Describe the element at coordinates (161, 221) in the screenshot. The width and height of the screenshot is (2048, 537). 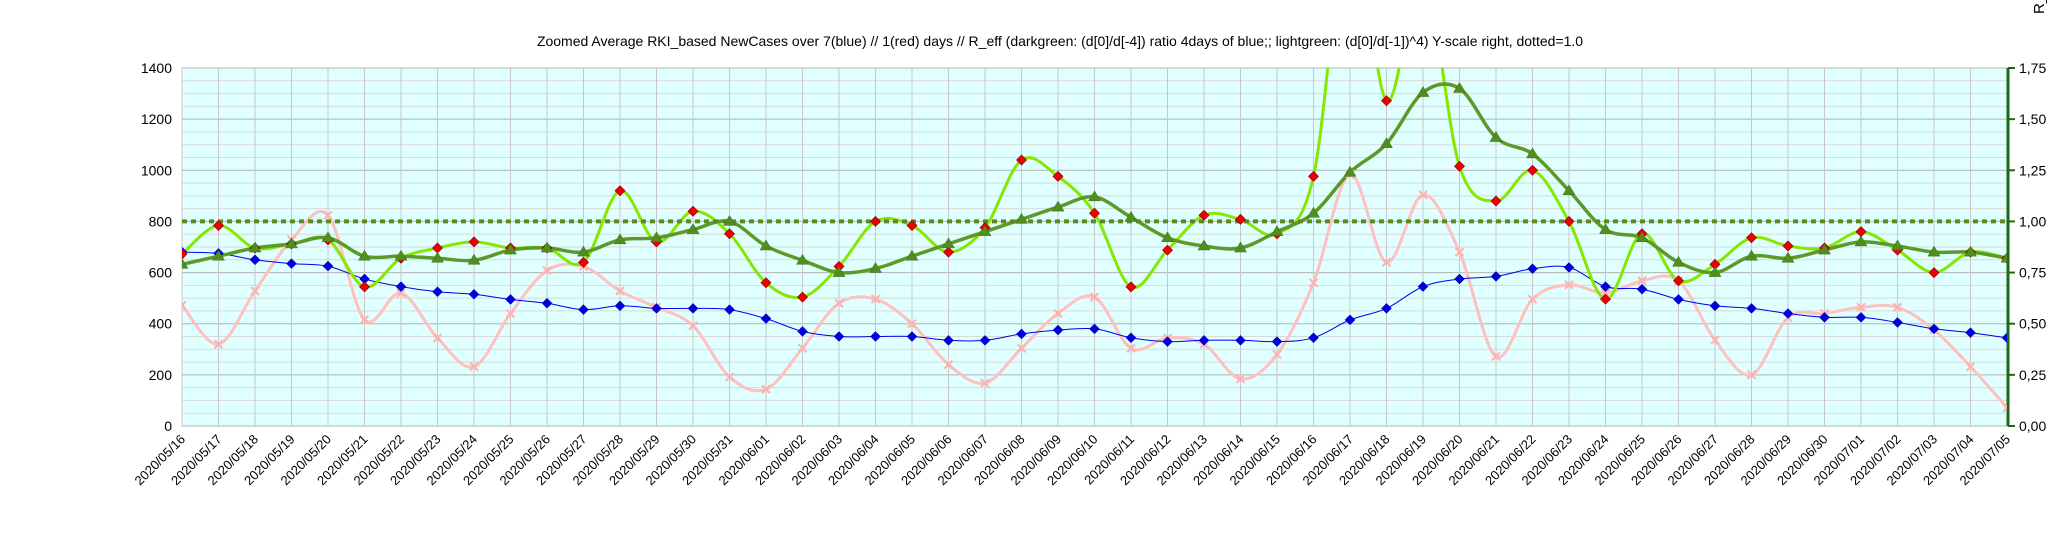
I see `y-tick-label: 800` at that location.